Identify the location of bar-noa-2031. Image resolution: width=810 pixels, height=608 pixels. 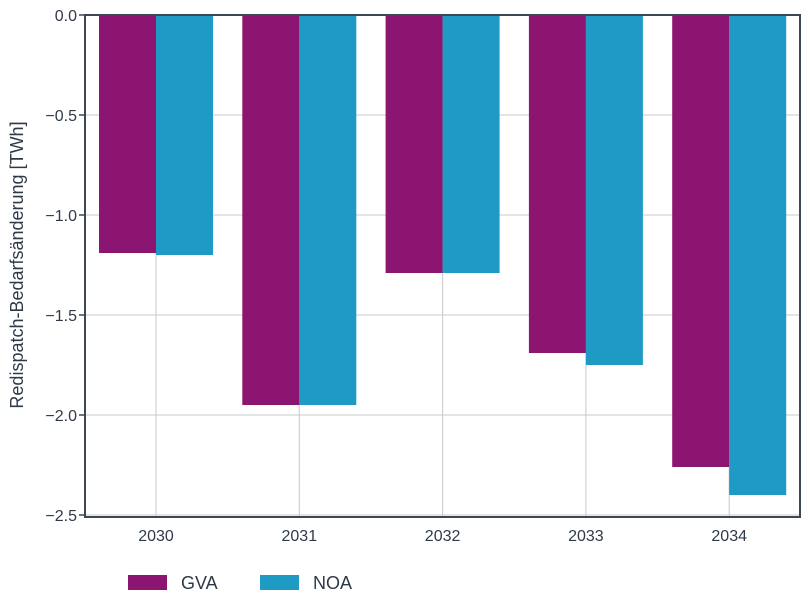
(328, 210).